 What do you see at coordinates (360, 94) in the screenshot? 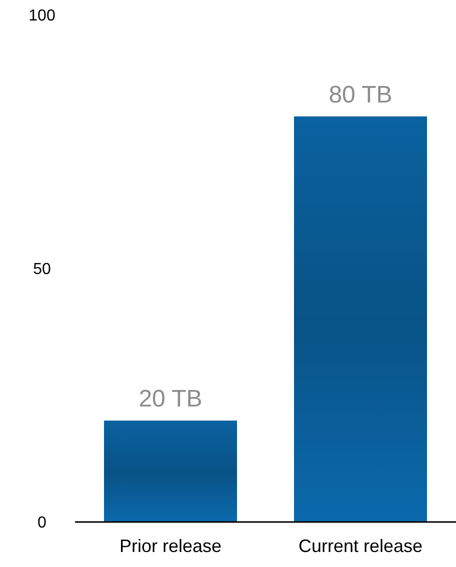
I see `data-label: 80 TB` at bounding box center [360, 94].